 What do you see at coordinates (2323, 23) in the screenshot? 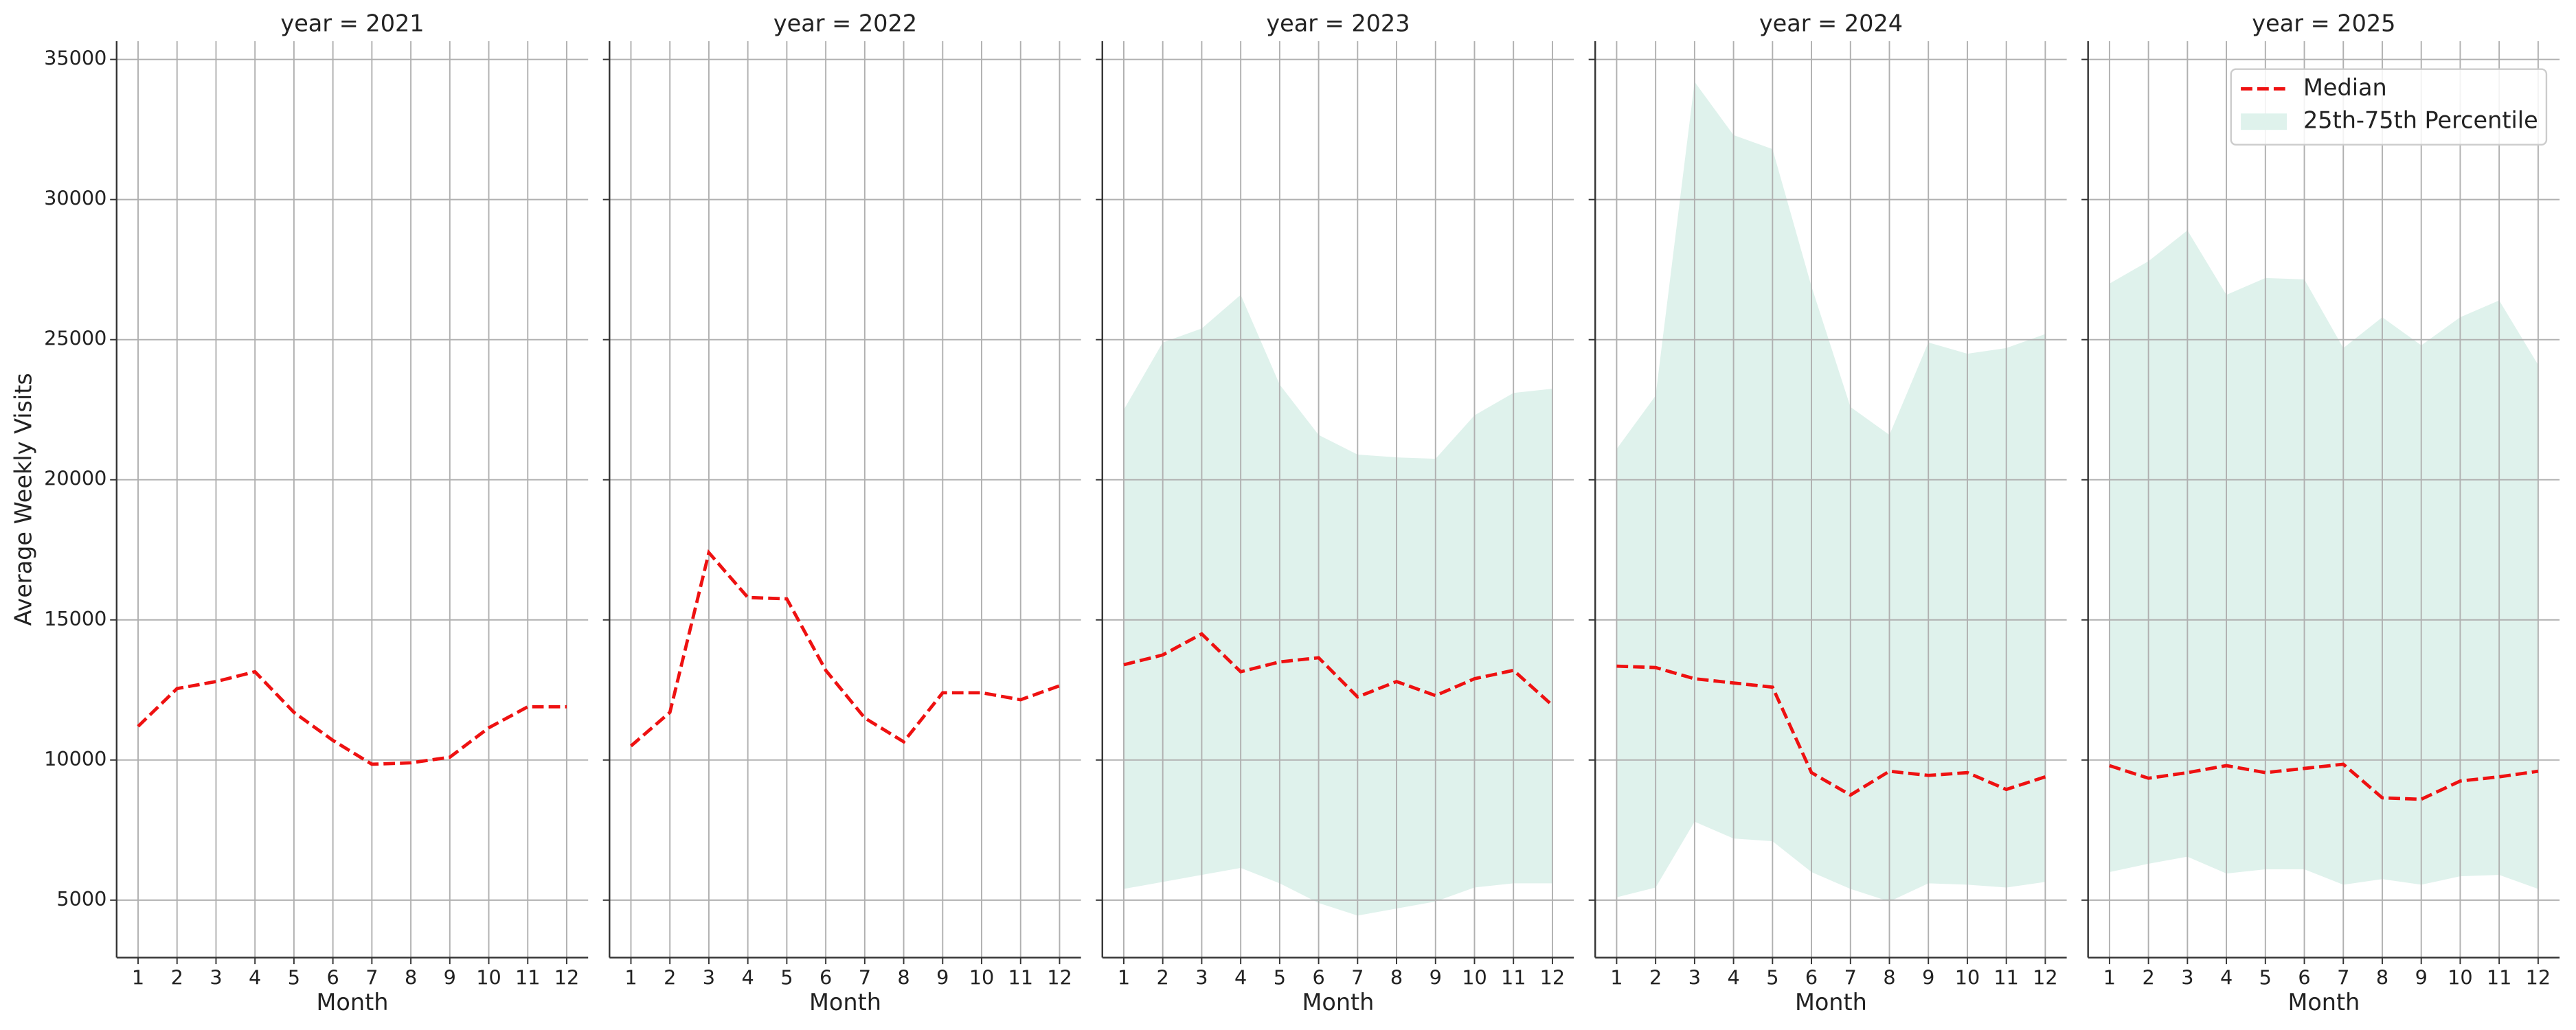
I see `facet-title: year = 2025` at bounding box center [2323, 23].